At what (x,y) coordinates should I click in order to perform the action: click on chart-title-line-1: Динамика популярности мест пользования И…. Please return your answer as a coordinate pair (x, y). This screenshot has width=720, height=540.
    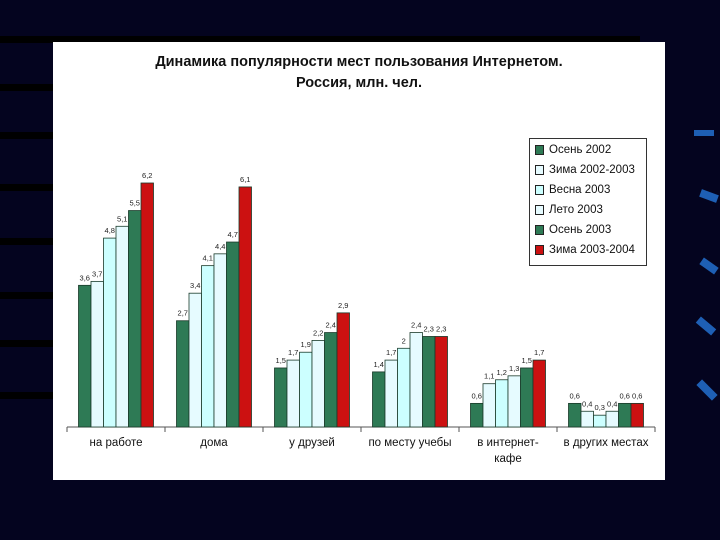
    Looking at the image, I should click on (359, 62).